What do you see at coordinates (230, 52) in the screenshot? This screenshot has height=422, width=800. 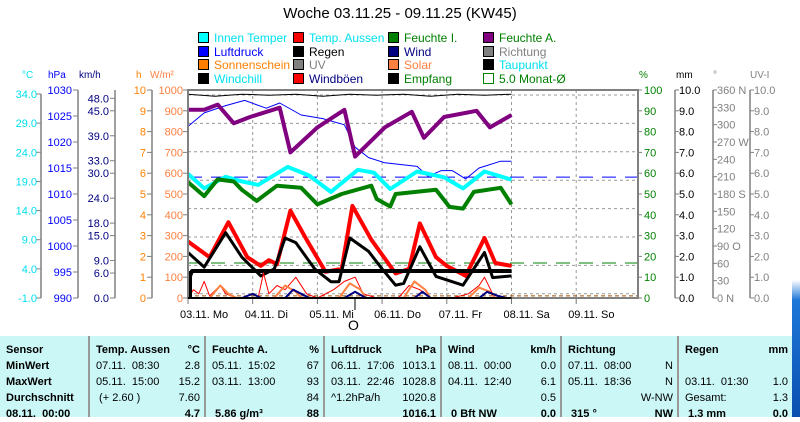 I see `legend-item: Luftdruck` at bounding box center [230, 52].